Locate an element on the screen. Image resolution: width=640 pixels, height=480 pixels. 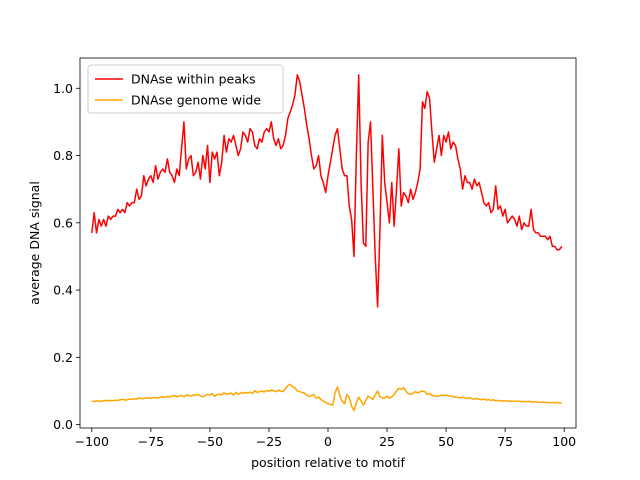
x-tick-label: −100 is located at coordinates (92, 441).